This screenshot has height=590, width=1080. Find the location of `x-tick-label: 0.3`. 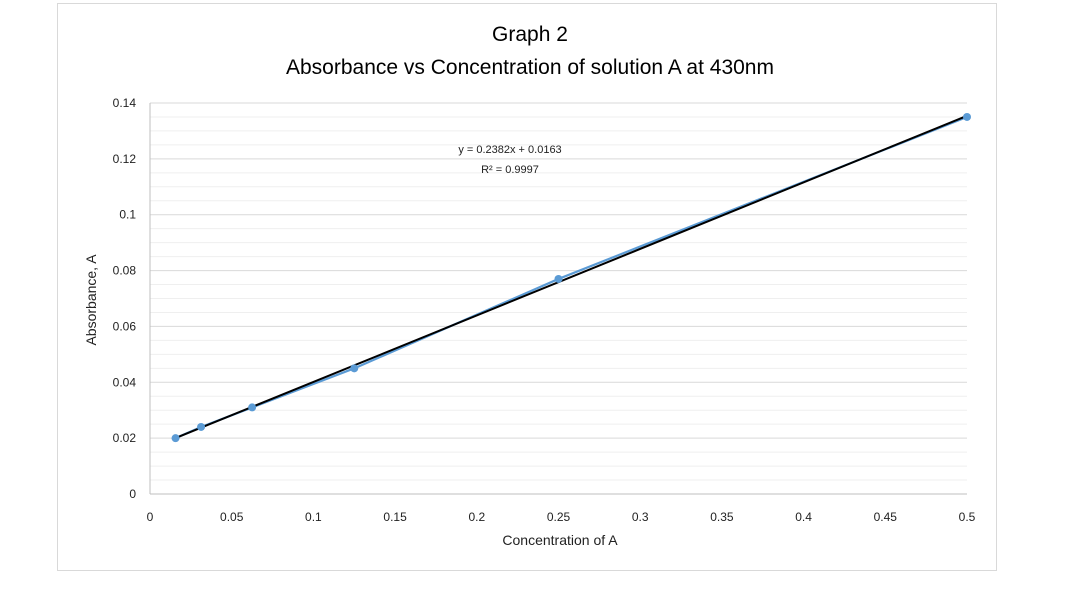

x-tick-label: 0.3 is located at coordinates (640, 517).